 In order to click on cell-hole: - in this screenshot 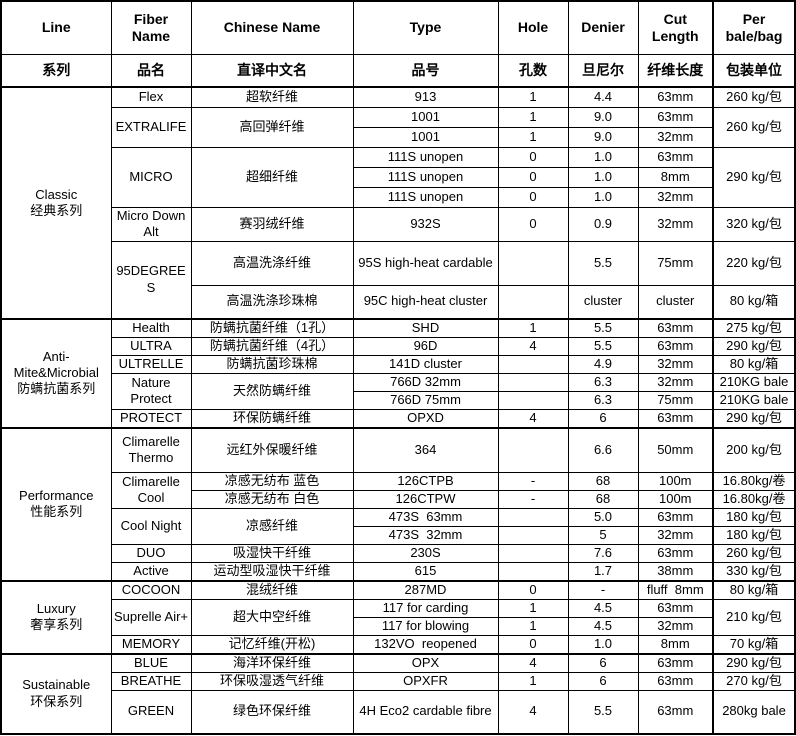, I will do `click(533, 499)`.